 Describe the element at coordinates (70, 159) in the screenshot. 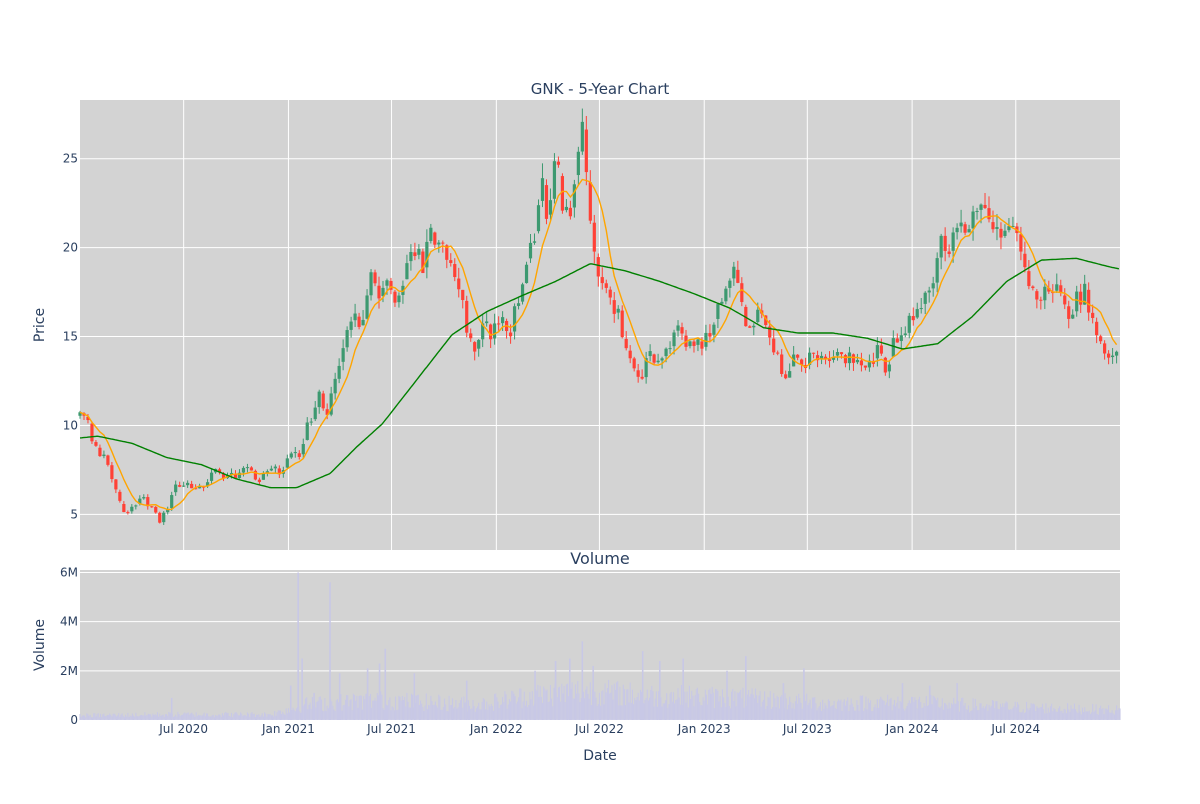

I see `price-y-tick-label: 25` at that location.